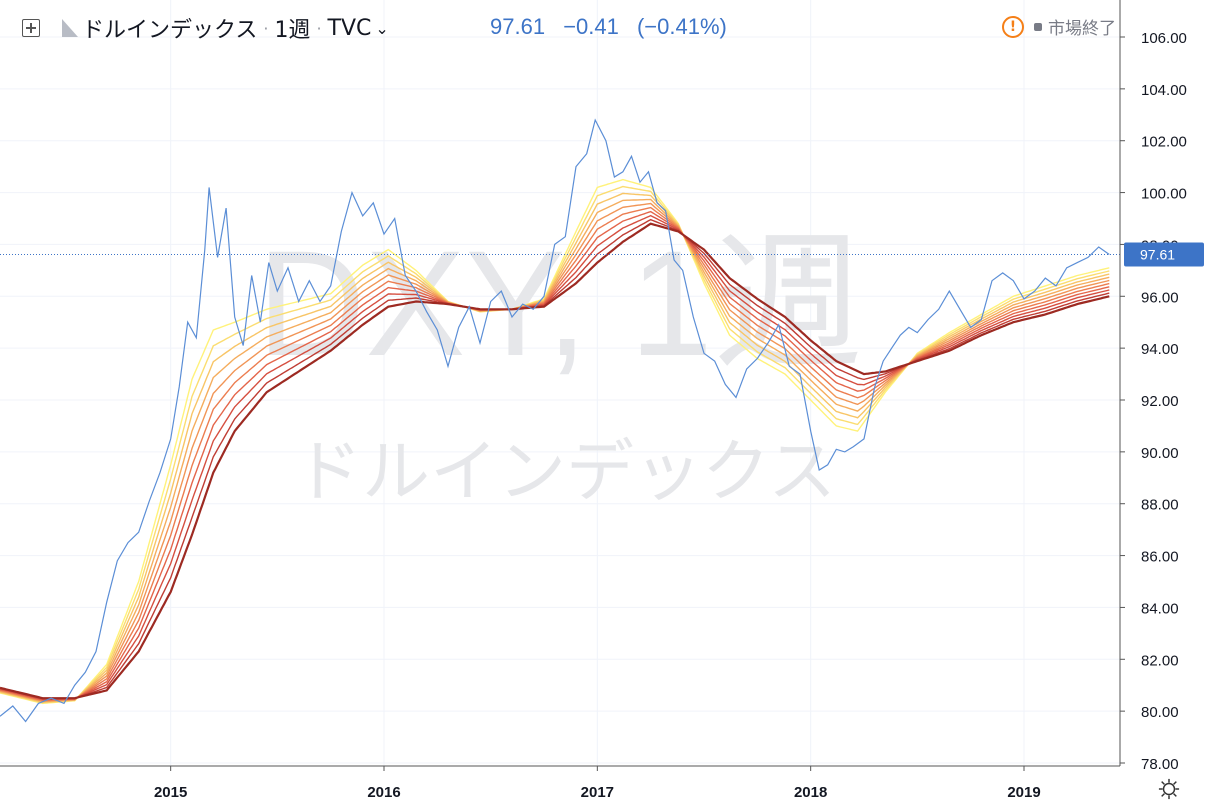 The height and width of the screenshot is (806, 1206). What do you see at coordinates (565, 472) in the screenshot?
I see `watermark-line2: ドルインデックス` at bounding box center [565, 472].